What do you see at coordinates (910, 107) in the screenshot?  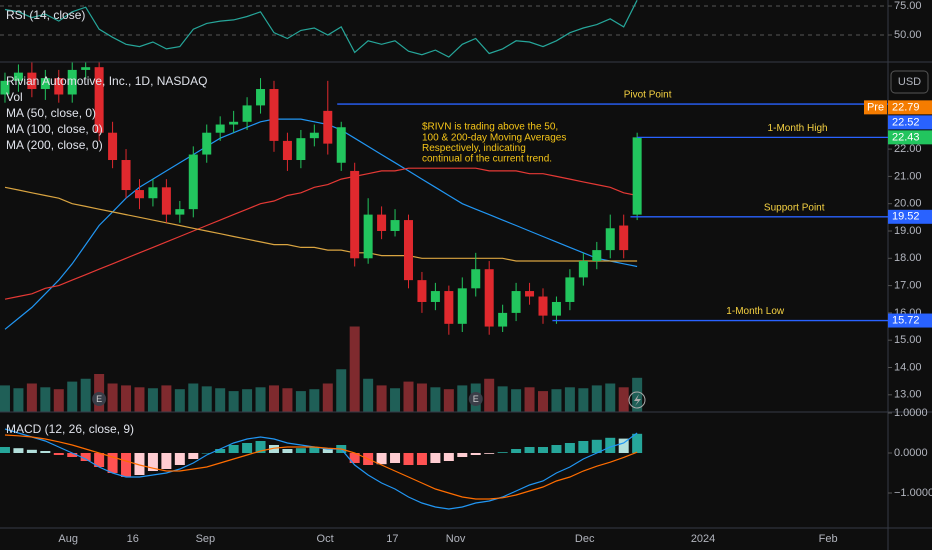 I see `price-tag` at bounding box center [910, 107].